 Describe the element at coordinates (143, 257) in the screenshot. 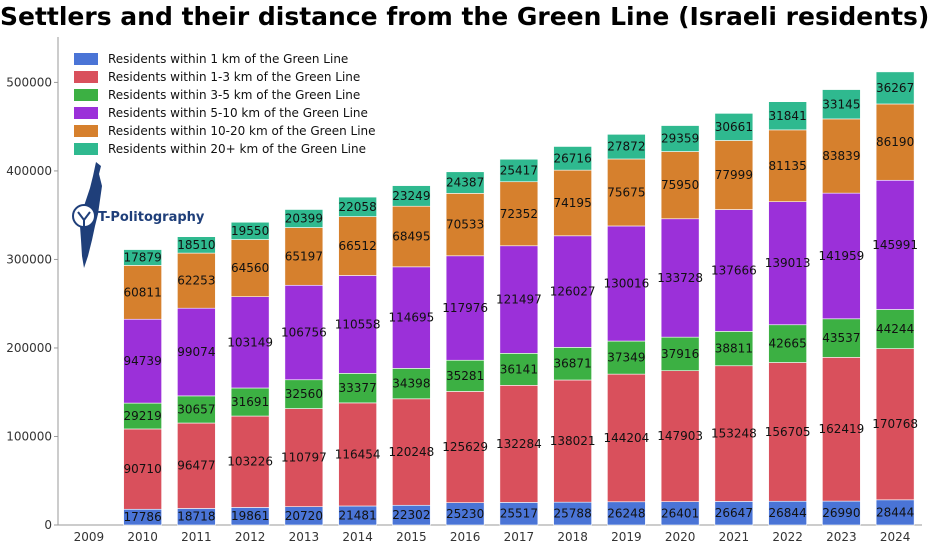

I see `data-label: 17879` at that location.